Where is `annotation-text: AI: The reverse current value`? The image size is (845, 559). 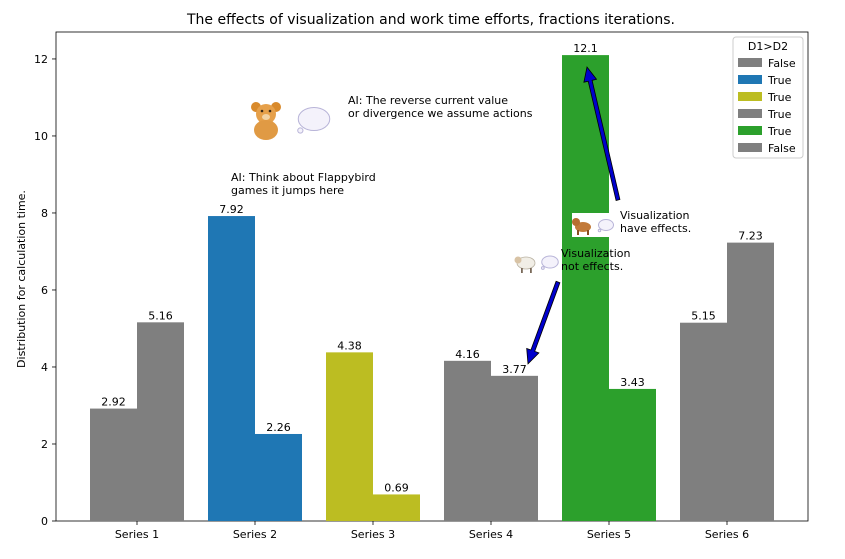
annotation-text: AI: The reverse current value is located at coordinates (428, 100).